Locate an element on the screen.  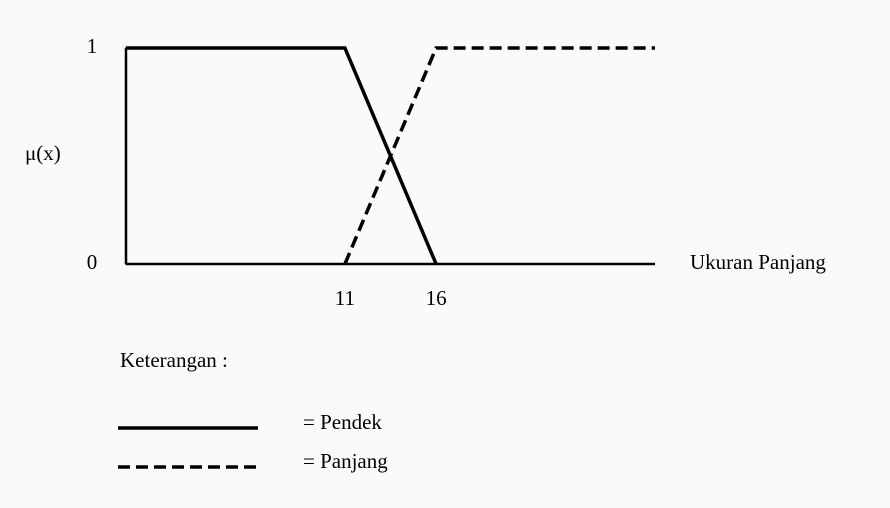
y-tick-label: 1 is located at coordinates (92, 46).